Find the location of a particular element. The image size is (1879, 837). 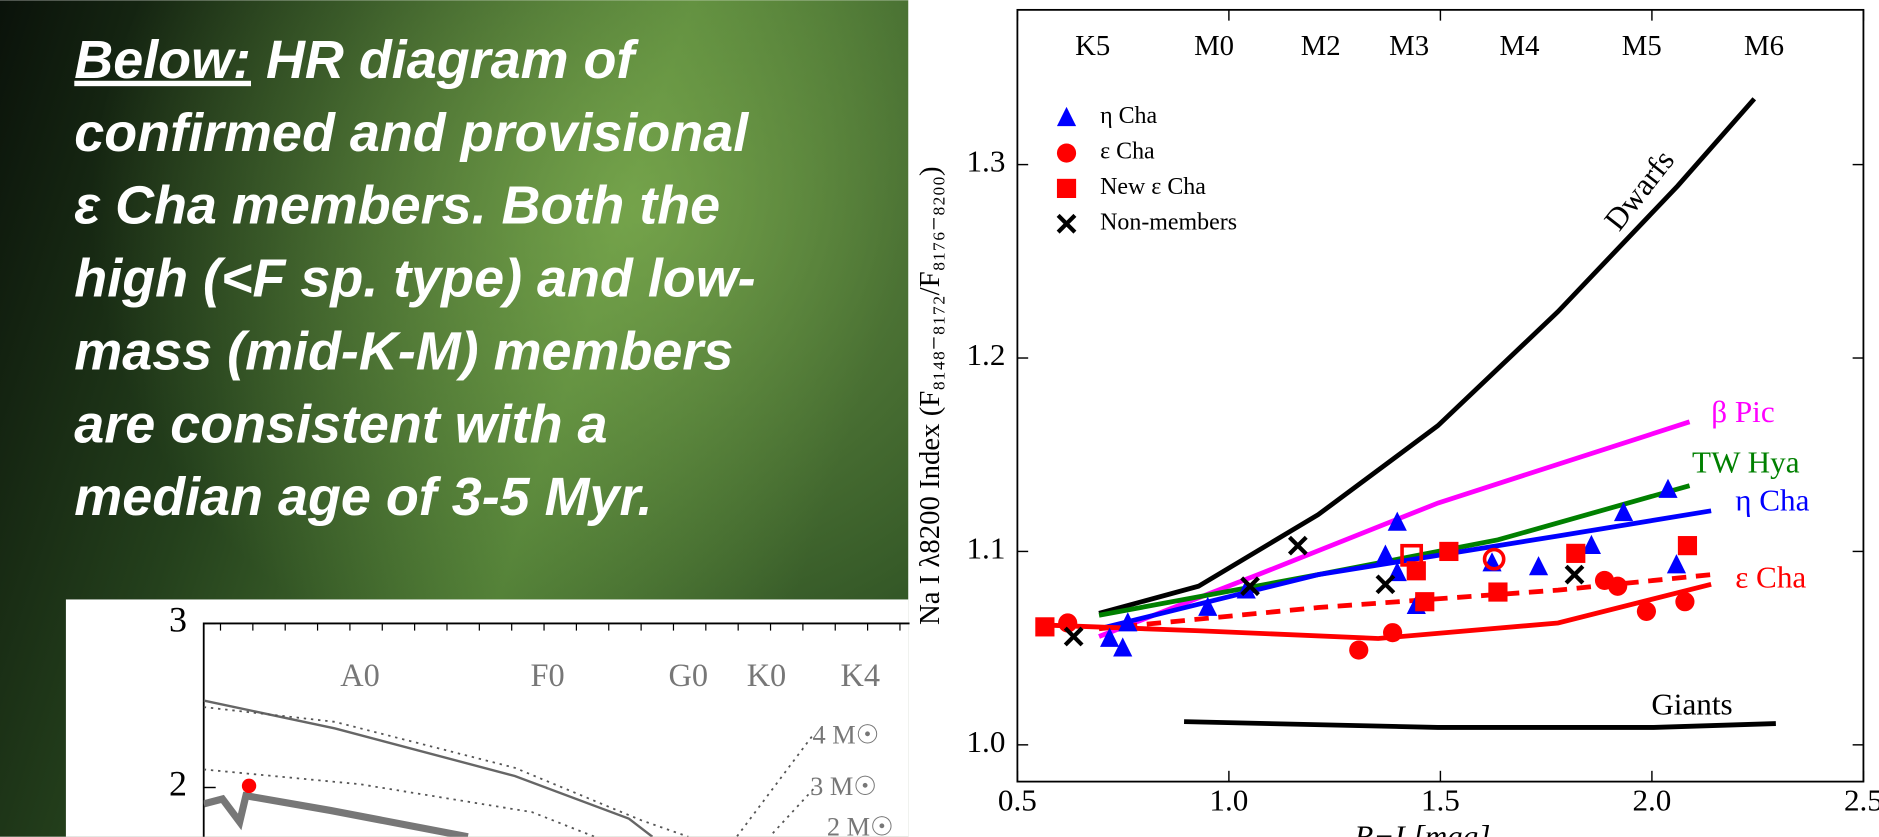

slide-text-first: HR diagram of is located at coordinates (445, 60).